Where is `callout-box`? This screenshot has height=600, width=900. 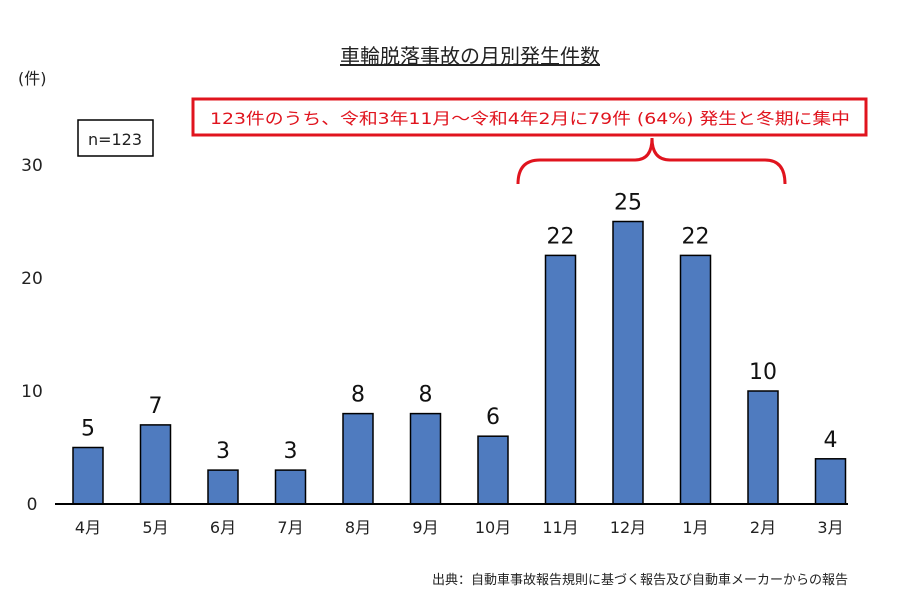
callout-box is located at coordinates (529, 117).